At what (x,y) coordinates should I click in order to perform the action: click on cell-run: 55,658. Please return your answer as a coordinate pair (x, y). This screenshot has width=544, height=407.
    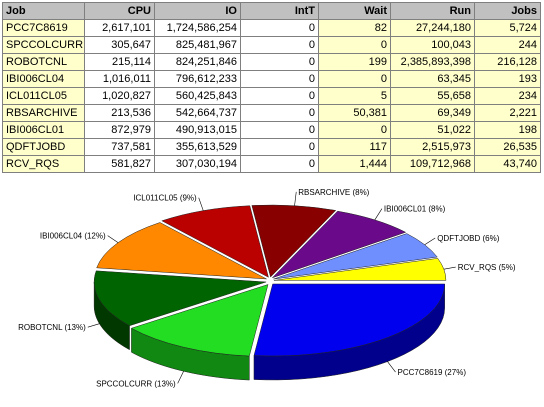
    Looking at the image, I should click on (432, 96).